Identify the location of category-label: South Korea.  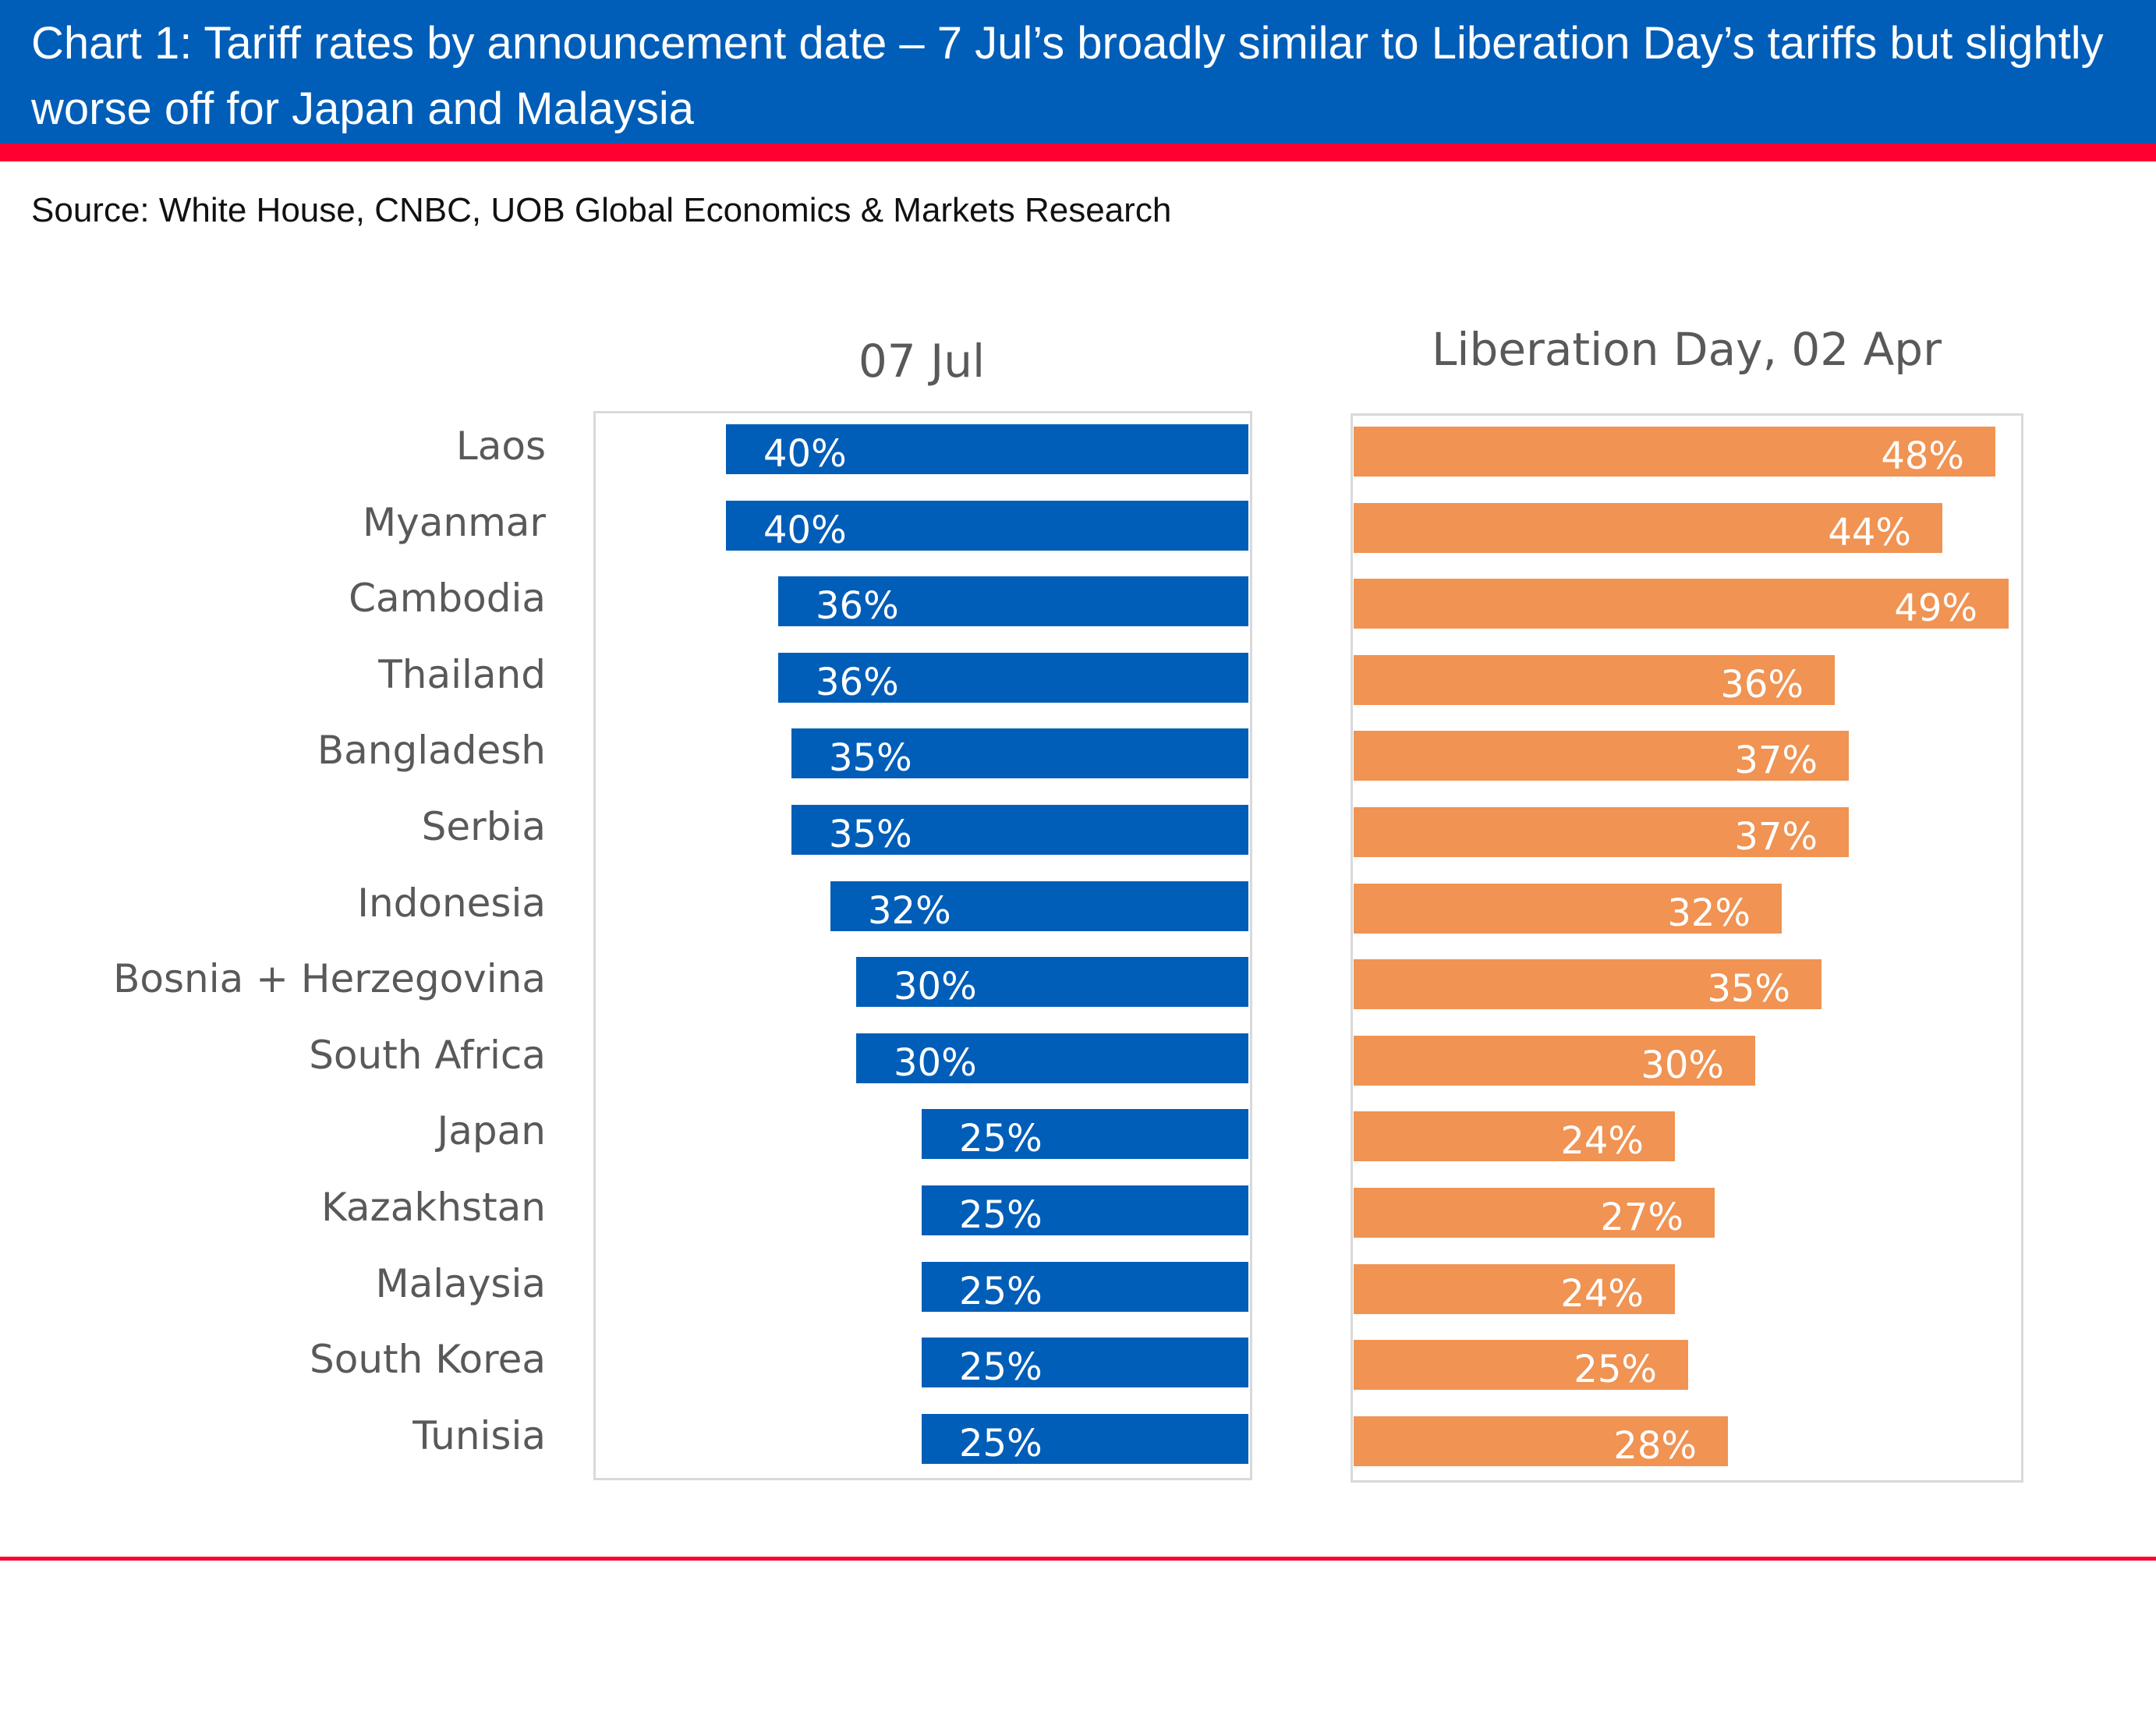
(428, 1359).